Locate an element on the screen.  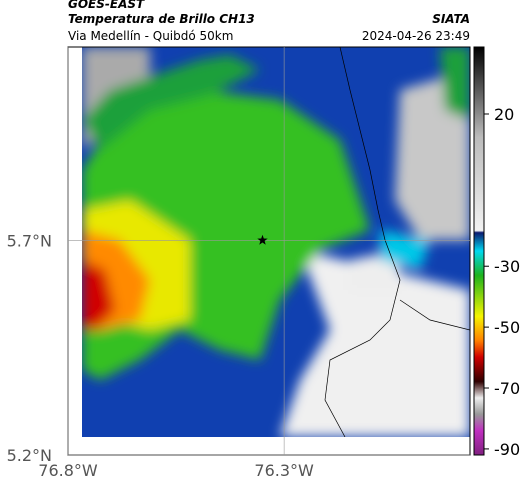
colorbar-tick-label: -90 is located at coordinates (507, 449).